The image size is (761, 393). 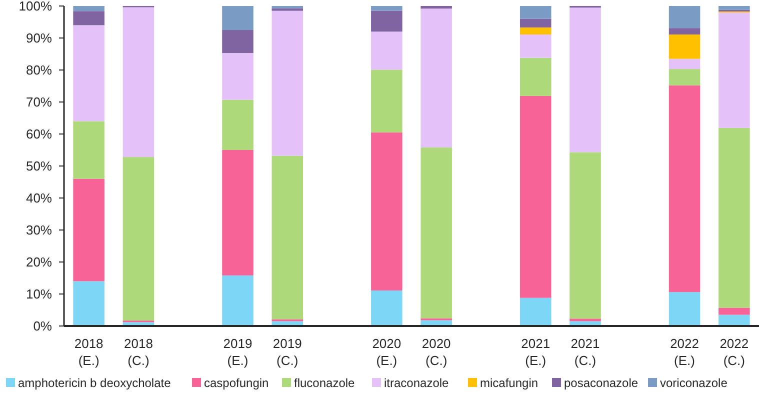 What do you see at coordinates (684, 352) in the screenshot?
I see `x-tick-label: 2022 (E.)` at bounding box center [684, 352].